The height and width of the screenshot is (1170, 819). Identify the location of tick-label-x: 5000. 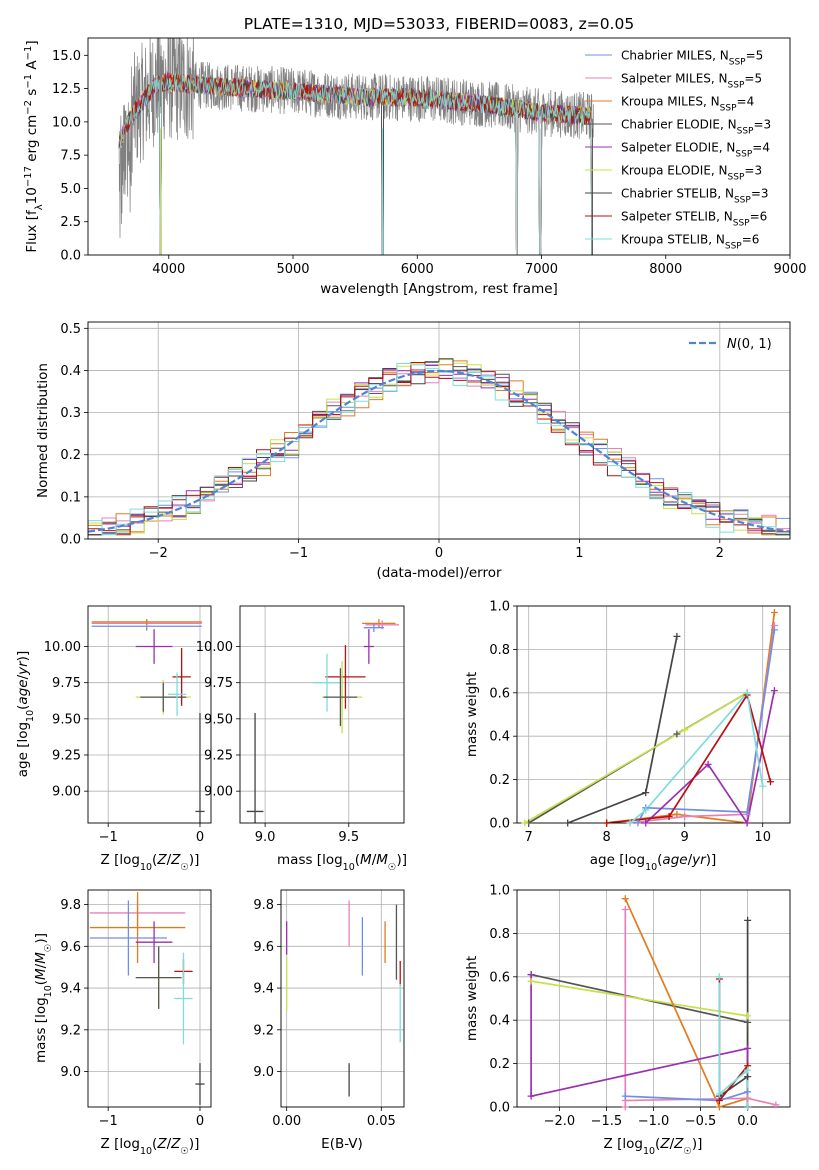
(292, 269).